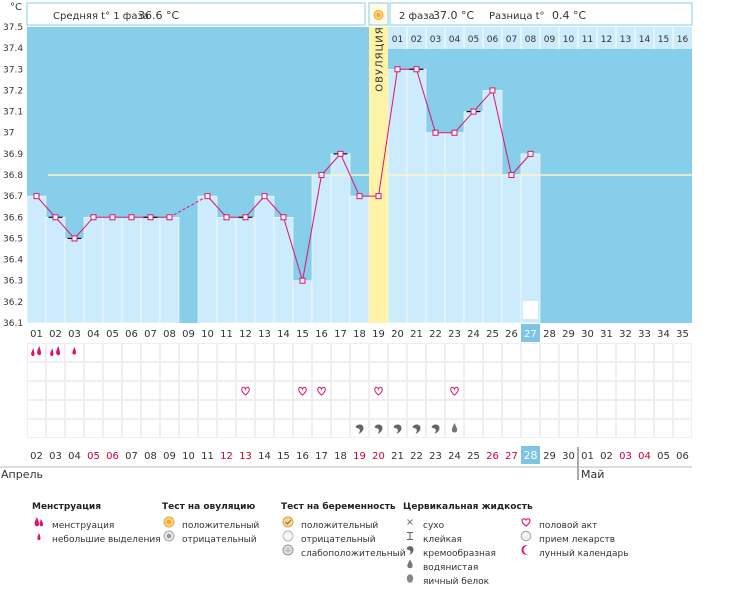 The height and width of the screenshot is (608, 730). Describe the element at coordinates (568, 456) in the screenshot. I see `date-label: 30` at that location.